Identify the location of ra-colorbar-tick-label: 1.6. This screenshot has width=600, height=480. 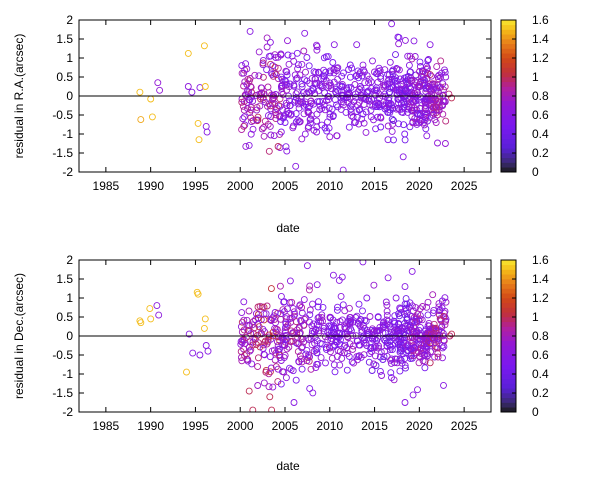
(540, 20).